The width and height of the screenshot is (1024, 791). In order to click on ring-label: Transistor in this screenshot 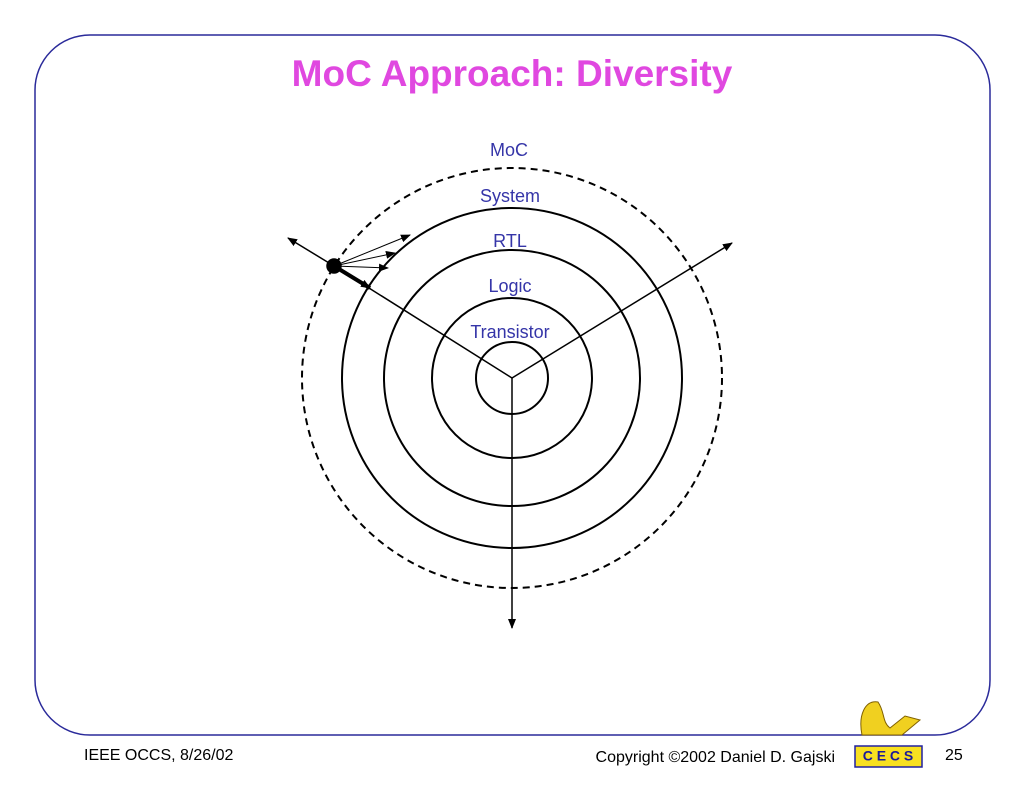, I will do `click(509, 332)`.